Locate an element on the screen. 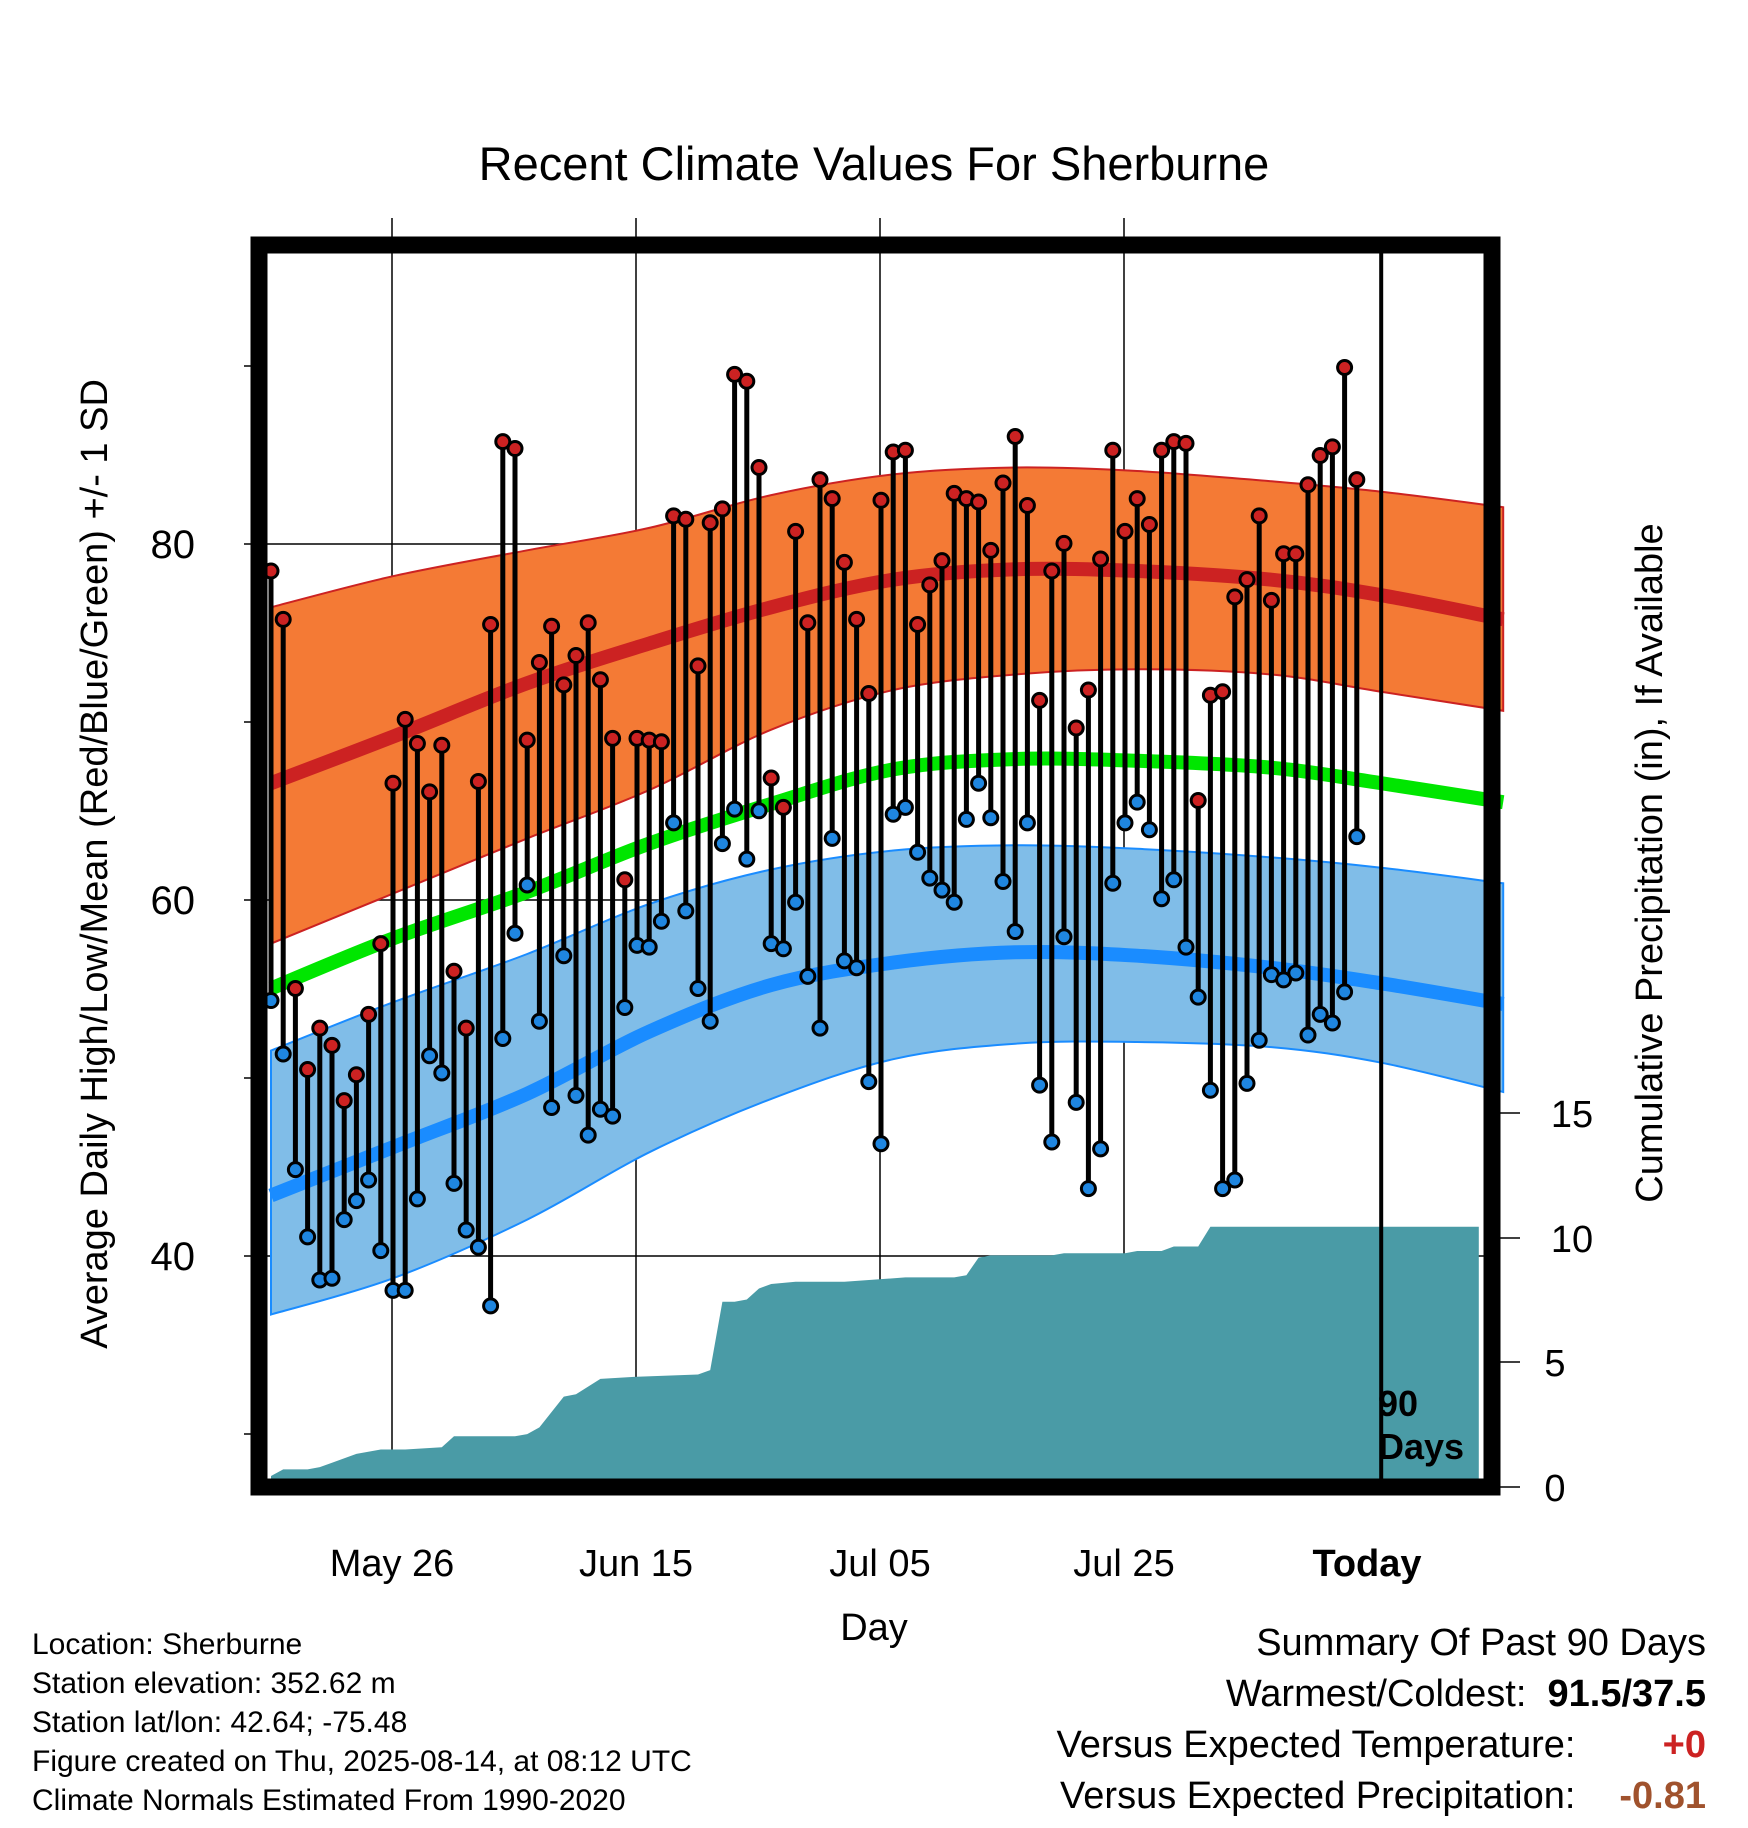 The image size is (1748, 1828). right-tick-label-0: 0 is located at coordinates (1554, 1489).